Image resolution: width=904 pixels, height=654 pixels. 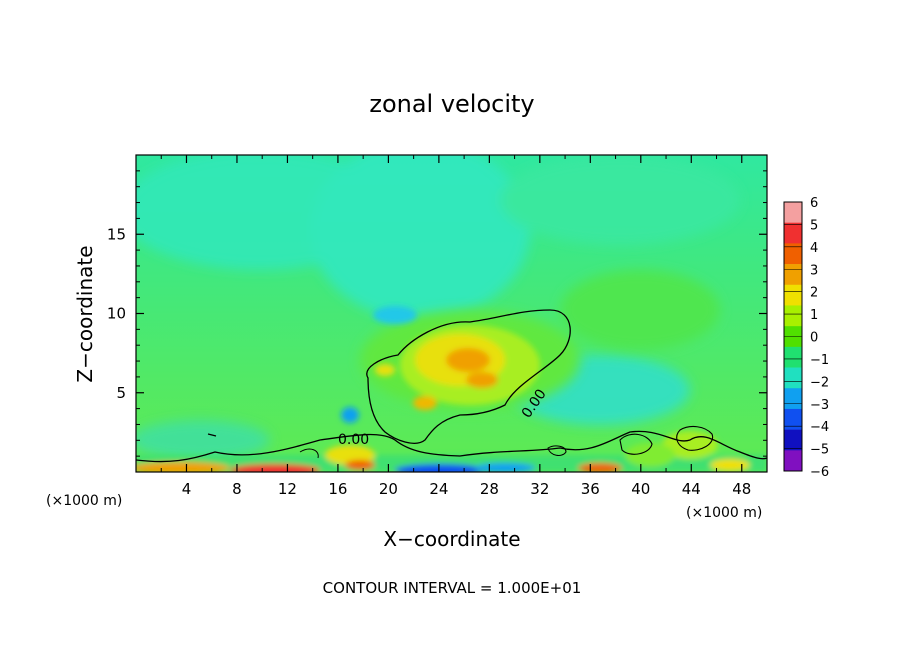 What do you see at coordinates (388, 489) in the screenshot?
I see `x-tick-label: 20` at bounding box center [388, 489].